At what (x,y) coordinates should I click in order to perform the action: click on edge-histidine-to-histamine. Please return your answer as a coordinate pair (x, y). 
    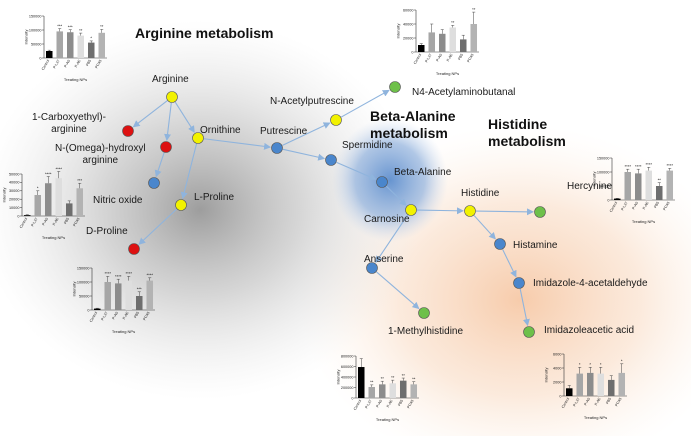
    Looking at the image, I should click on (484, 227).